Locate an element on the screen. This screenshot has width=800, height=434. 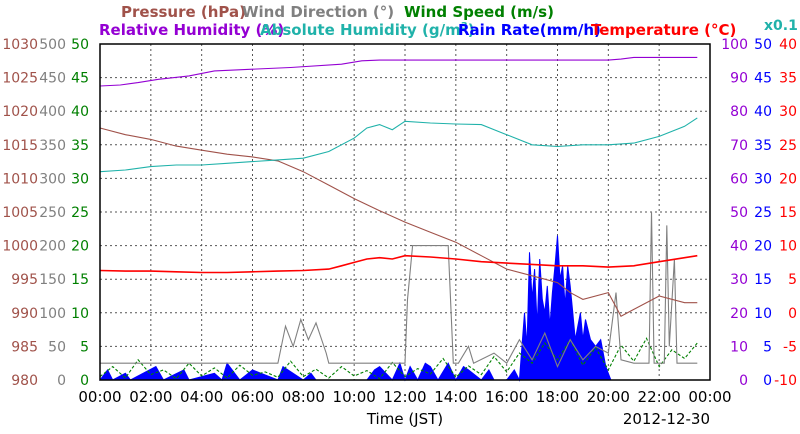
y-tick-pressure: 980 is located at coordinates (24, 381).